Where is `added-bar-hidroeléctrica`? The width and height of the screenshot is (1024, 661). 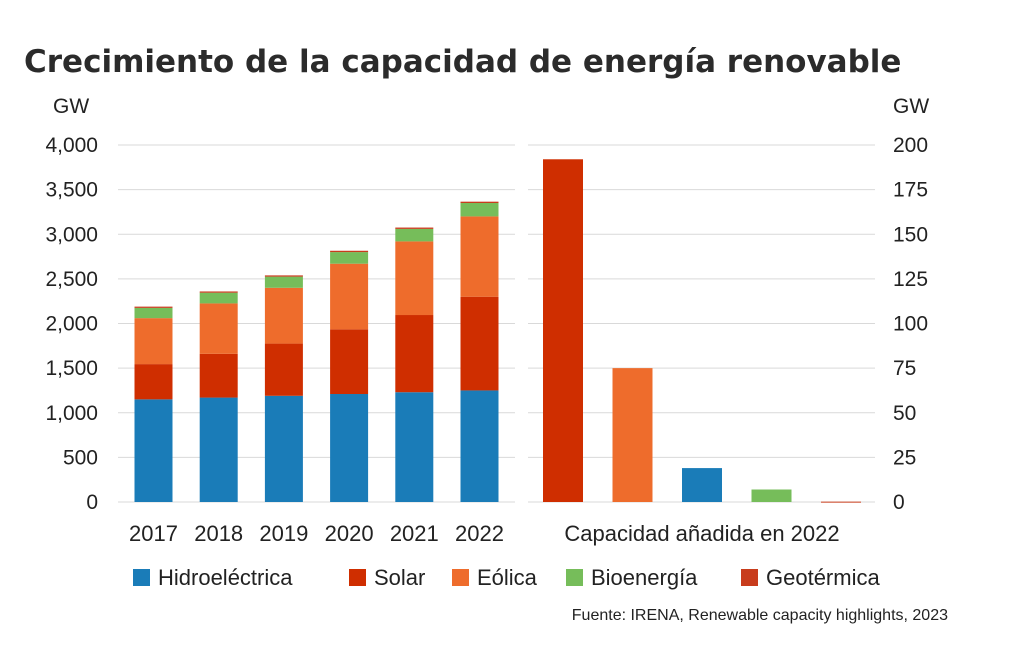
added-bar-hidroeléctrica is located at coordinates (702, 485).